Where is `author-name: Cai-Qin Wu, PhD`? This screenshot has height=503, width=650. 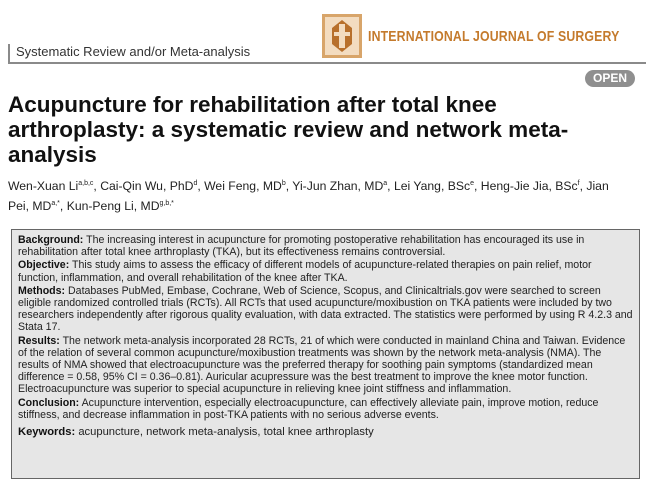 author-name: Cai-Qin Wu, PhD is located at coordinates (147, 186).